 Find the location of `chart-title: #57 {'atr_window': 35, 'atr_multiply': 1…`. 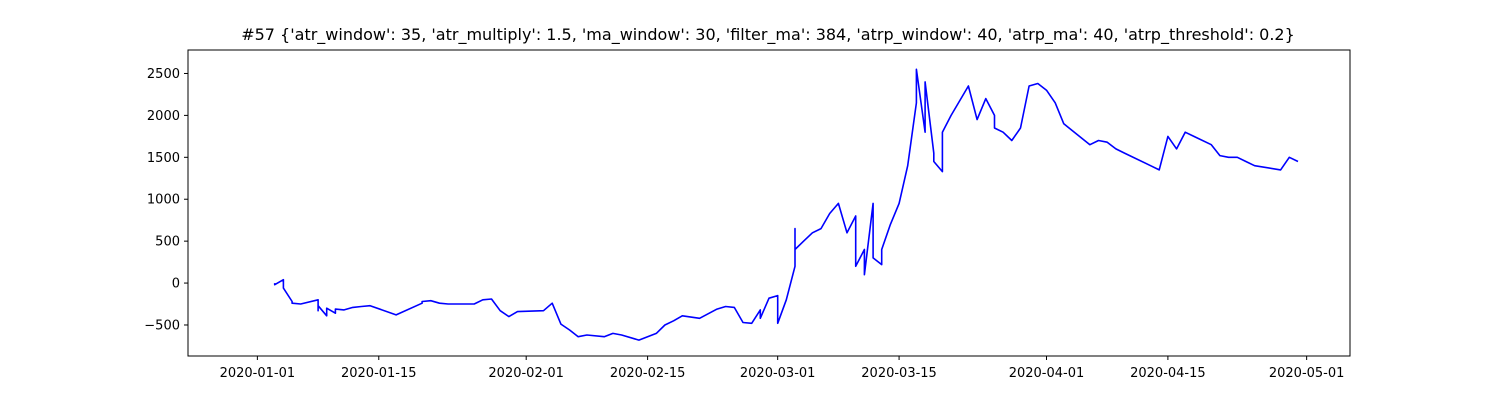

chart-title: #57 {'atr_window': 35, 'atr_multiply': 1… is located at coordinates (768, 35).